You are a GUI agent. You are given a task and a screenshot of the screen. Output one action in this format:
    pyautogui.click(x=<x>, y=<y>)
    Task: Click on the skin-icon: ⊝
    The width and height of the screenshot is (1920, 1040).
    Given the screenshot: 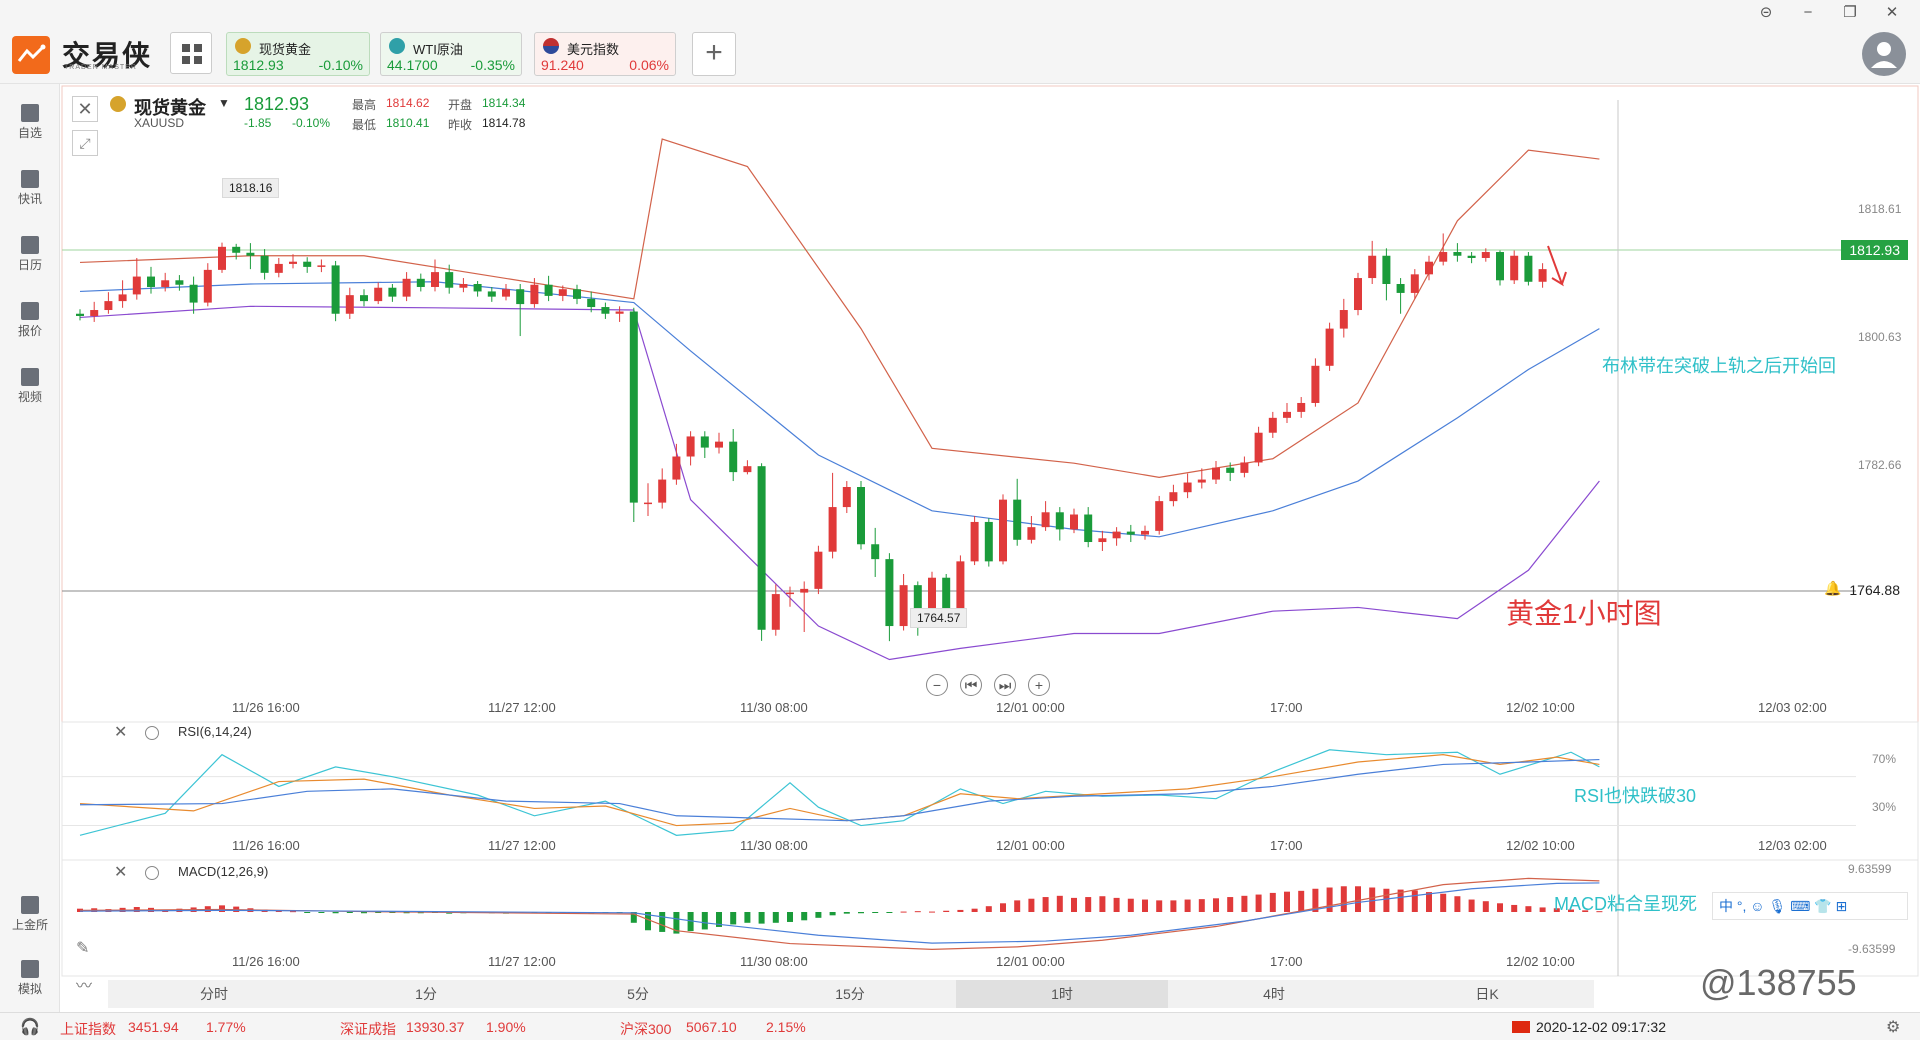 What is the action you would take?
    pyautogui.click(x=1766, y=12)
    